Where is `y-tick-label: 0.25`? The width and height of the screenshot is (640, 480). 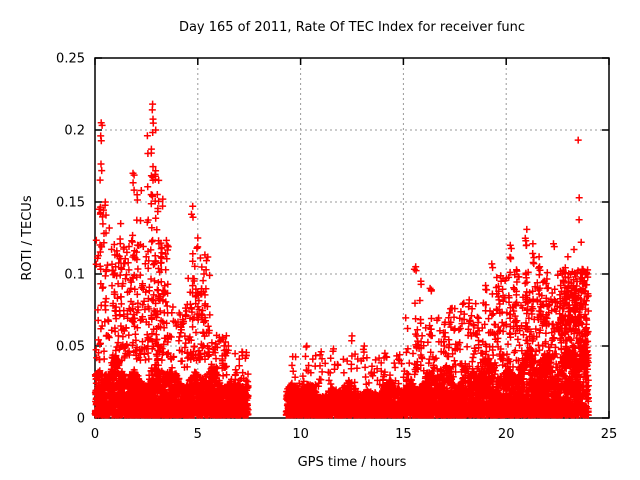 y-tick-label: 0.25 is located at coordinates (70, 59).